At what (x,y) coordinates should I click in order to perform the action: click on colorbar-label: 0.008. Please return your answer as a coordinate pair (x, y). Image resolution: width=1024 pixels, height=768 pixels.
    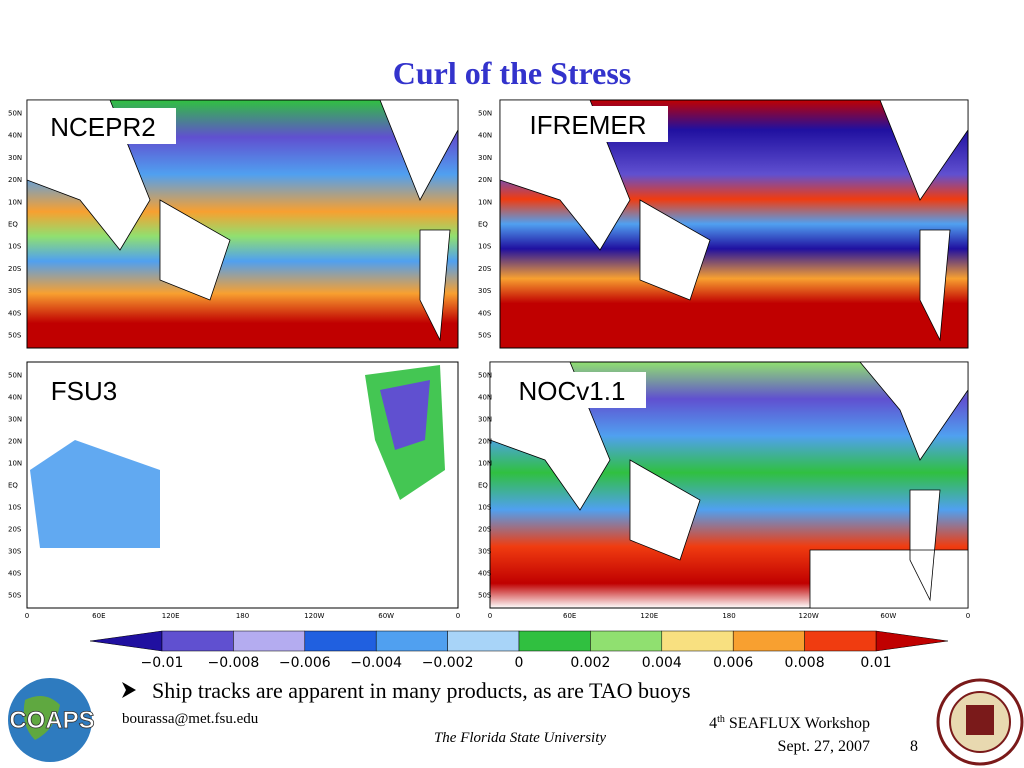
    Looking at the image, I should click on (805, 663).